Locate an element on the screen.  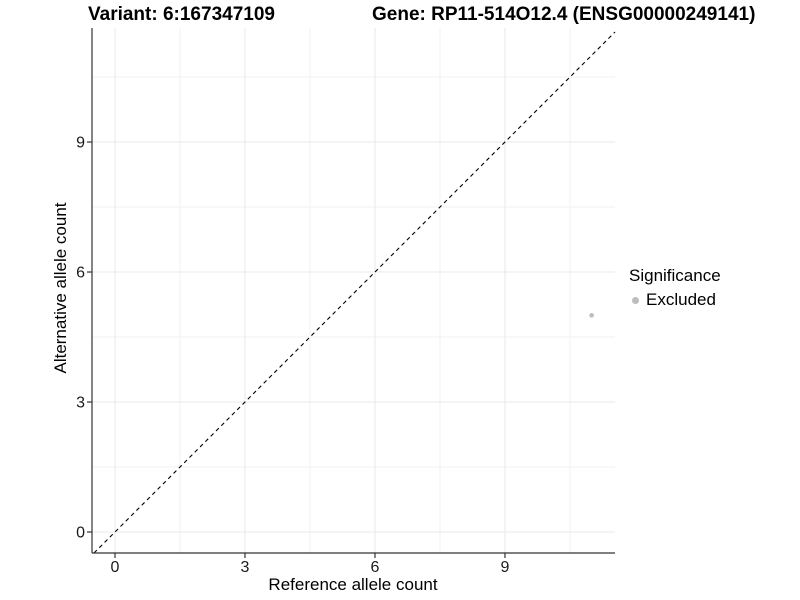
y-axis-title: Alternative allele count is located at coordinates (60, 288).